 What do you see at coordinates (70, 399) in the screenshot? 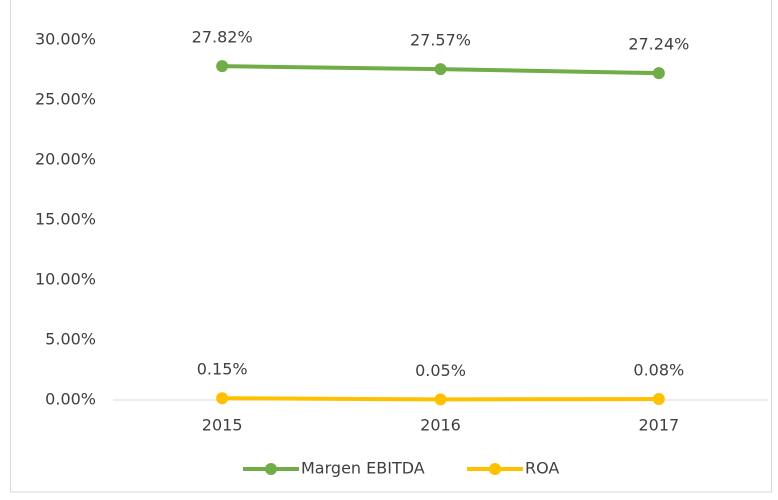
I see `y-tick-label: 0.00%` at bounding box center [70, 399].